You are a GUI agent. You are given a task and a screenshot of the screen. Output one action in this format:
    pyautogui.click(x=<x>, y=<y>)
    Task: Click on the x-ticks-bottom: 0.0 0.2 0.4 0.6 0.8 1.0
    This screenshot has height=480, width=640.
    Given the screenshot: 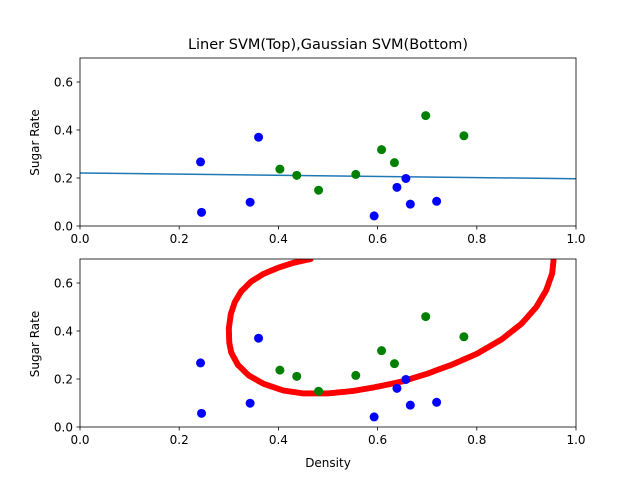 What is the action you would take?
    pyautogui.click(x=328, y=437)
    